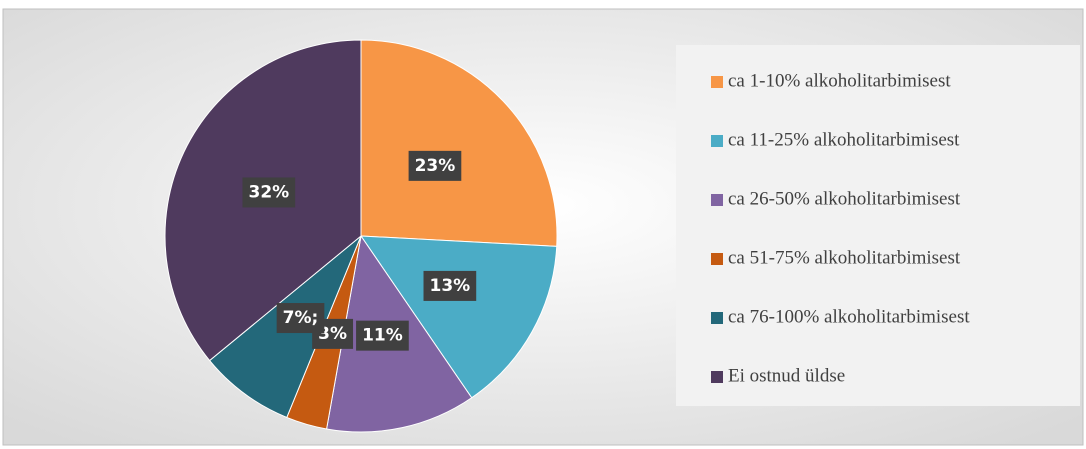 The height and width of the screenshot is (449, 1086). What do you see at coordinates (786, 375) in the screenshot?
I see `legend-label: Ei ostnud üldse` at bounding box center [786, 375].